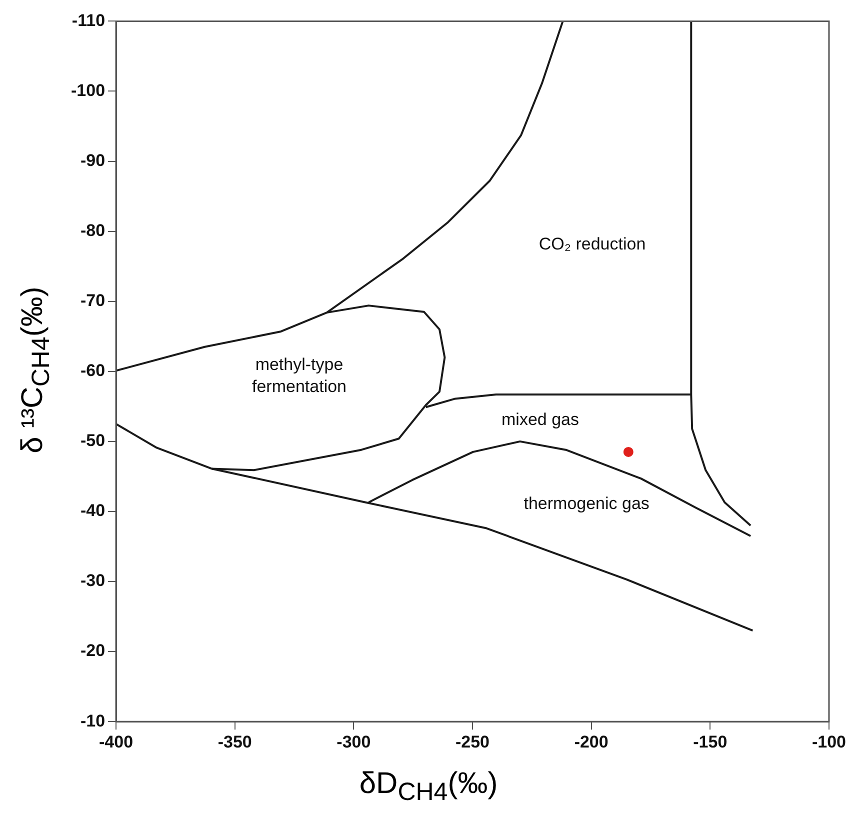  I want to click on x-tick-label: -150, so click(710, 742).